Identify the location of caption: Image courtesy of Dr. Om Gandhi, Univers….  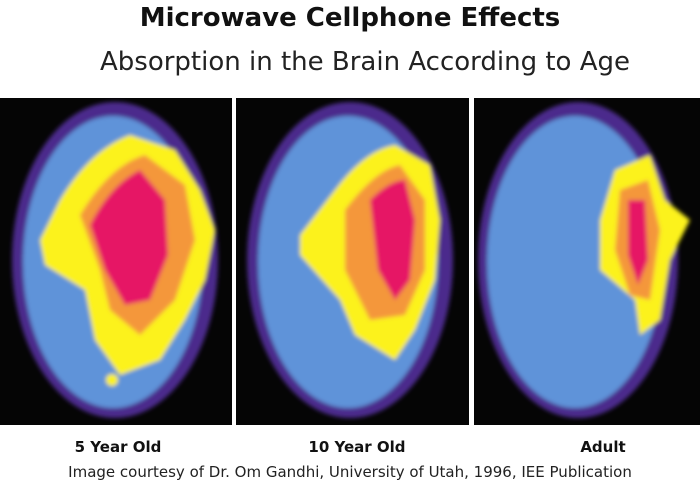
(350, 472).